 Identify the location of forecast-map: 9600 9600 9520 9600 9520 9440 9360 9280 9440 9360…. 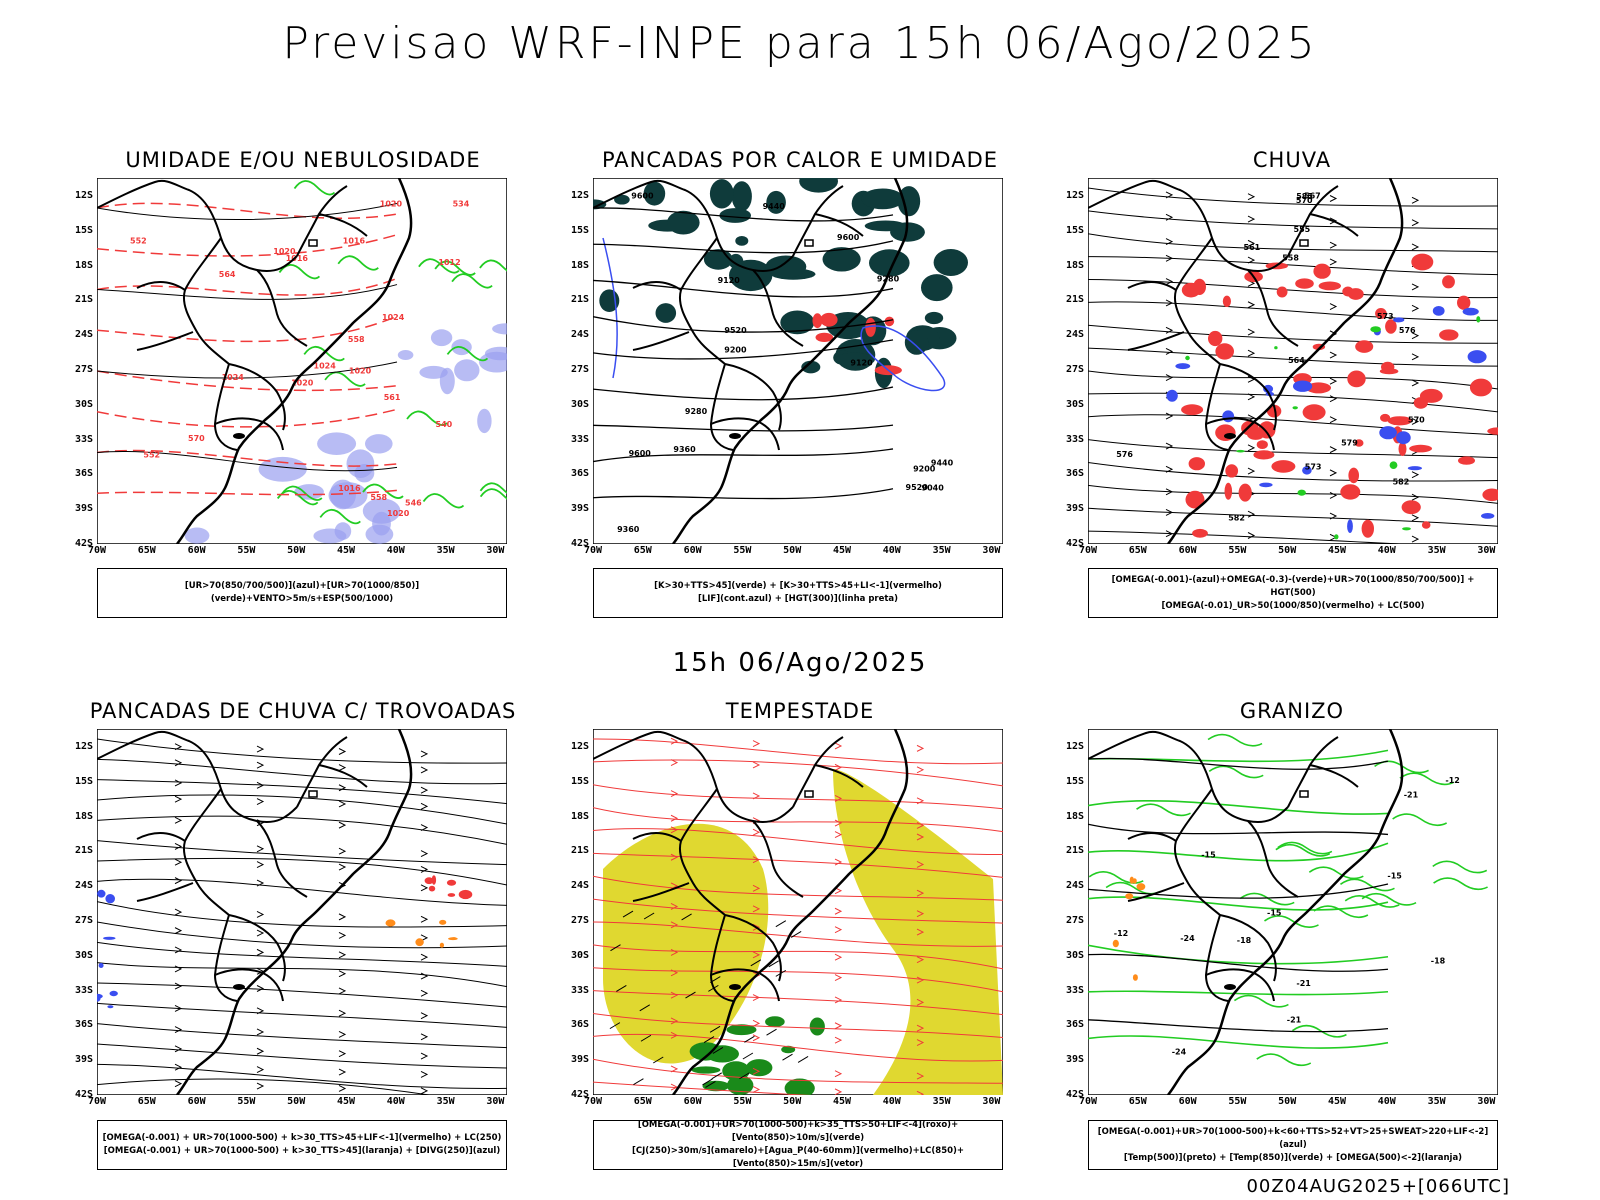
(798, 361).